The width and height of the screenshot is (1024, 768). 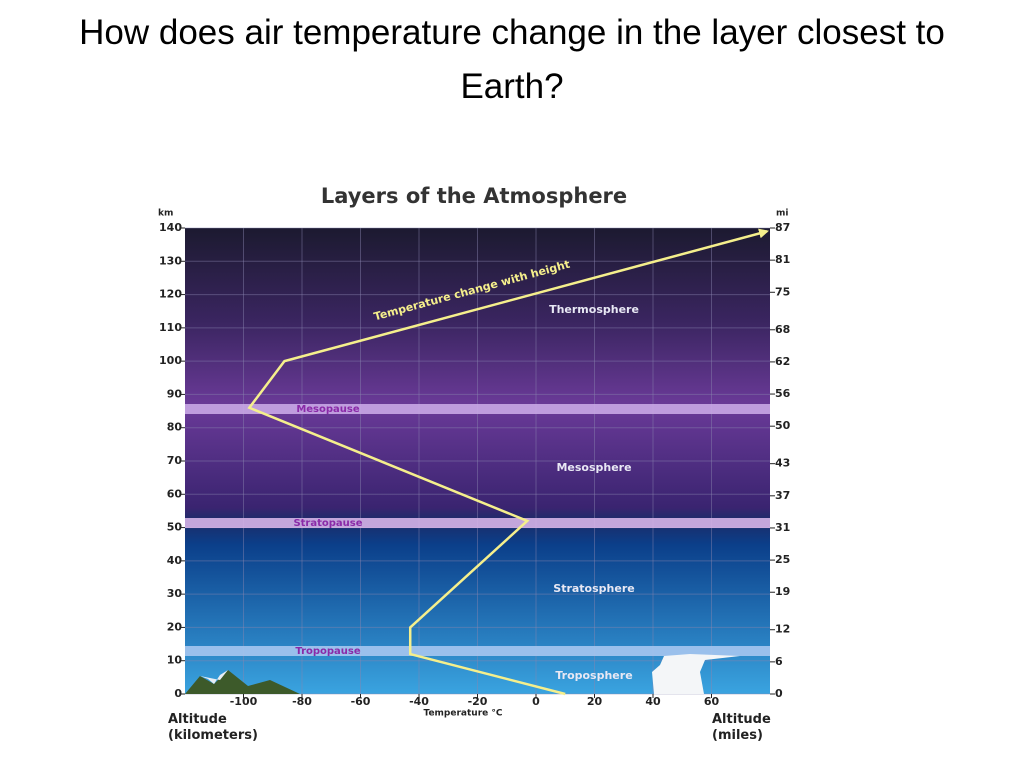 What do you see at coordinates (165, 214) in the screenshot?
I see `y-unit: km` at bounding box center [165, 214].